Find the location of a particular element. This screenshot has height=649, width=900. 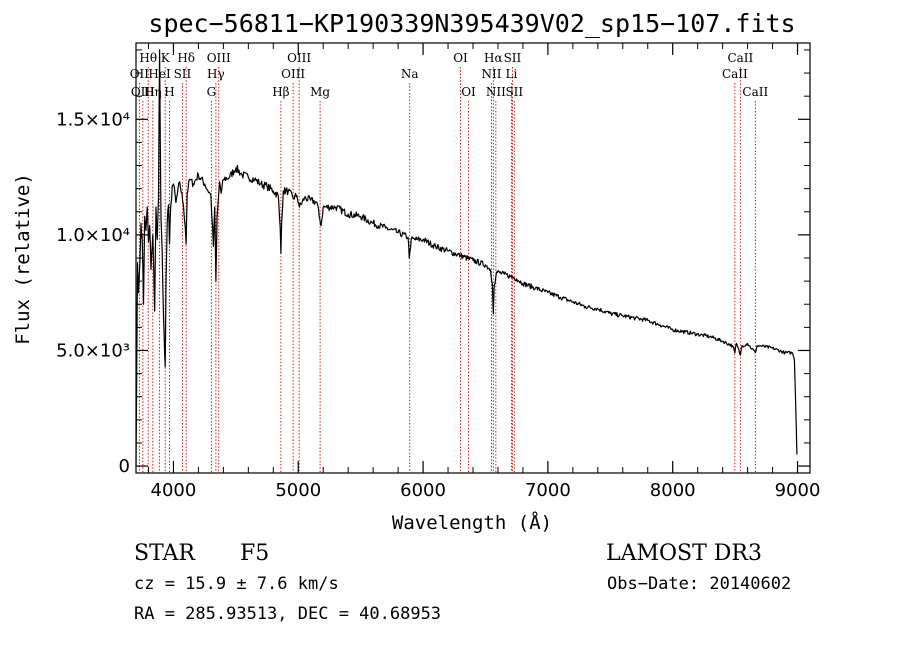

line-label: Hη is located at coordinates (153, 92).